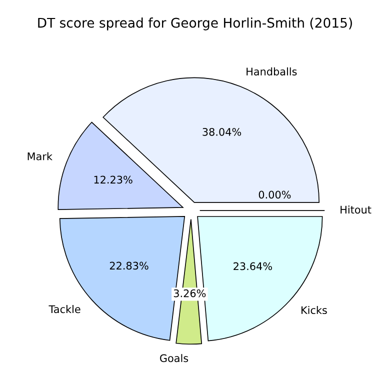  Describe the element at coordinates (113, 180) in the screenshot. I see `data-label: 12.23%` at that location.